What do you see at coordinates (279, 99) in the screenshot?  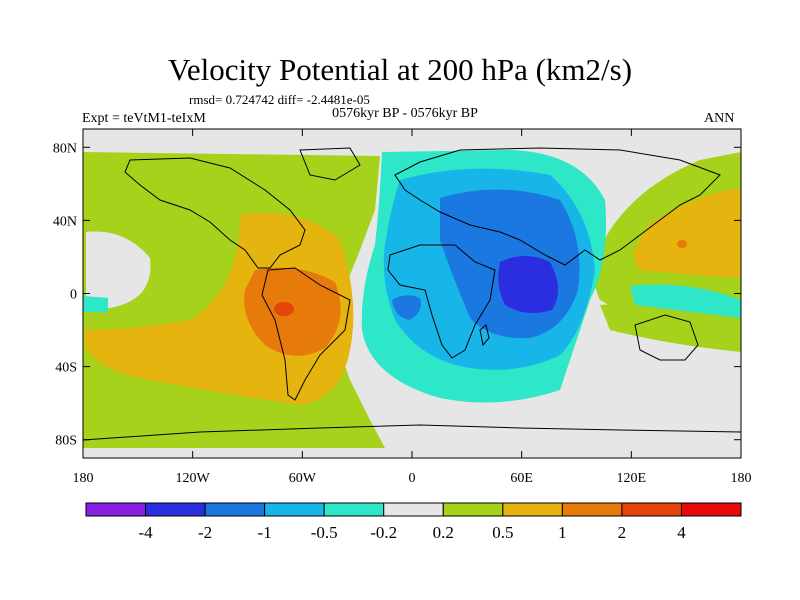 I see `stats-label: rmsd= 0.724742 diff= -2.4481e-05` at bounding box center [279, 99].